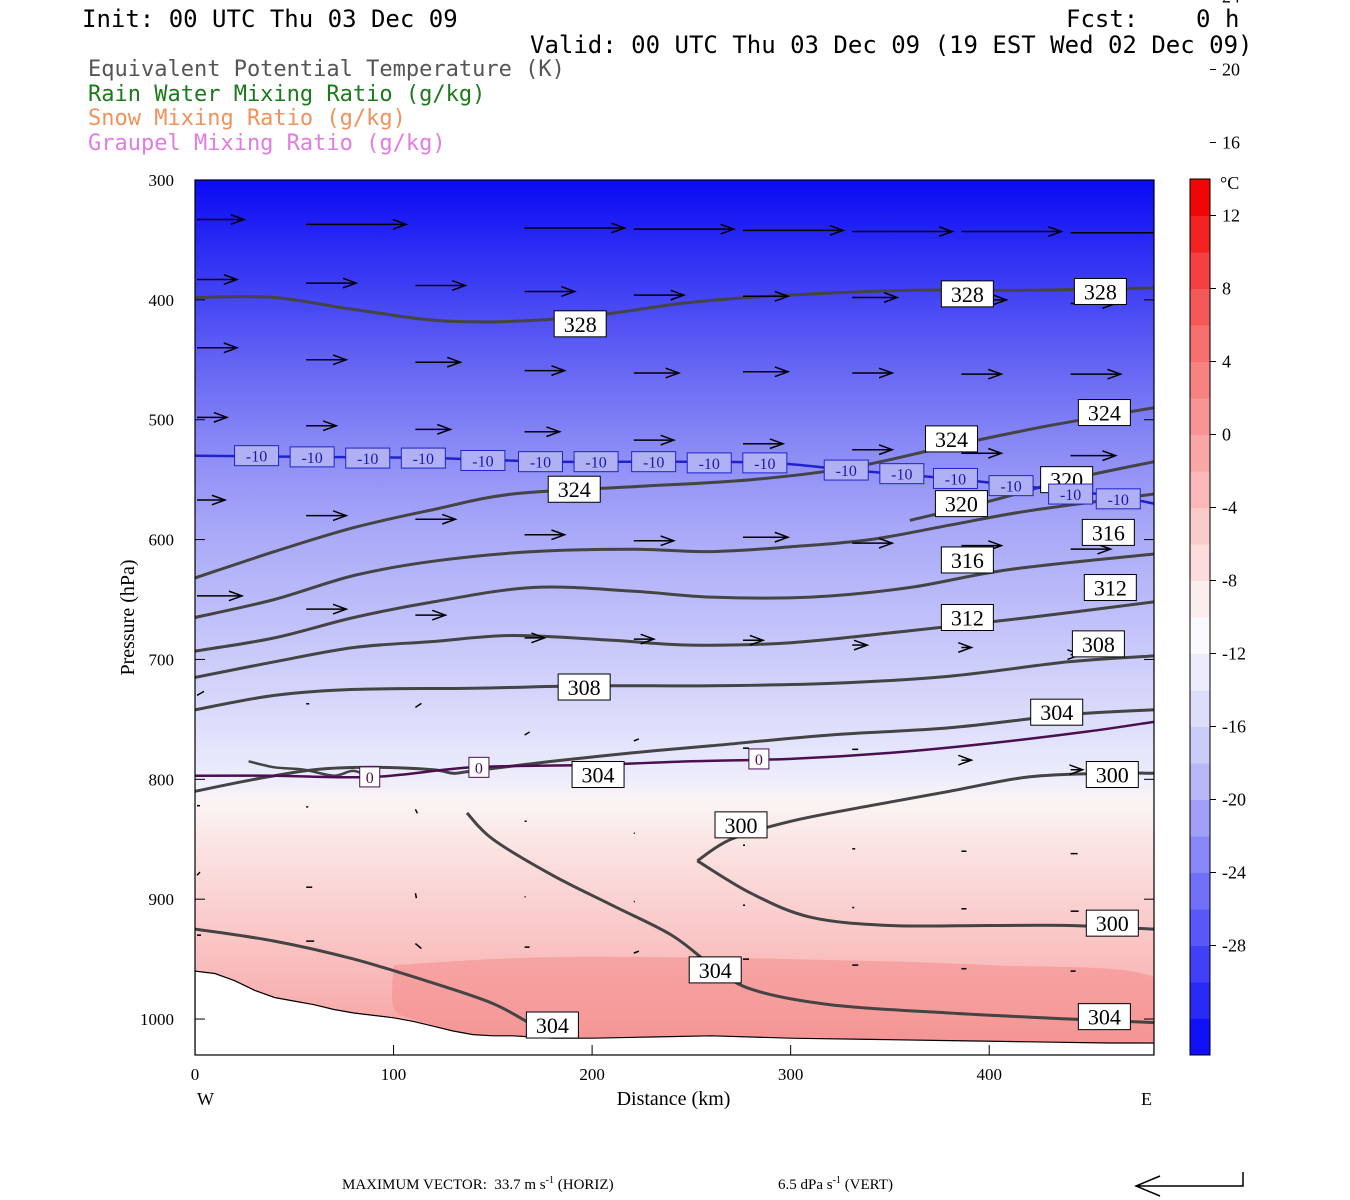 This screenshot has width=1350, height=1200. I want to click on max-horiz-value: 33.7 m s, so click(520, 1185).